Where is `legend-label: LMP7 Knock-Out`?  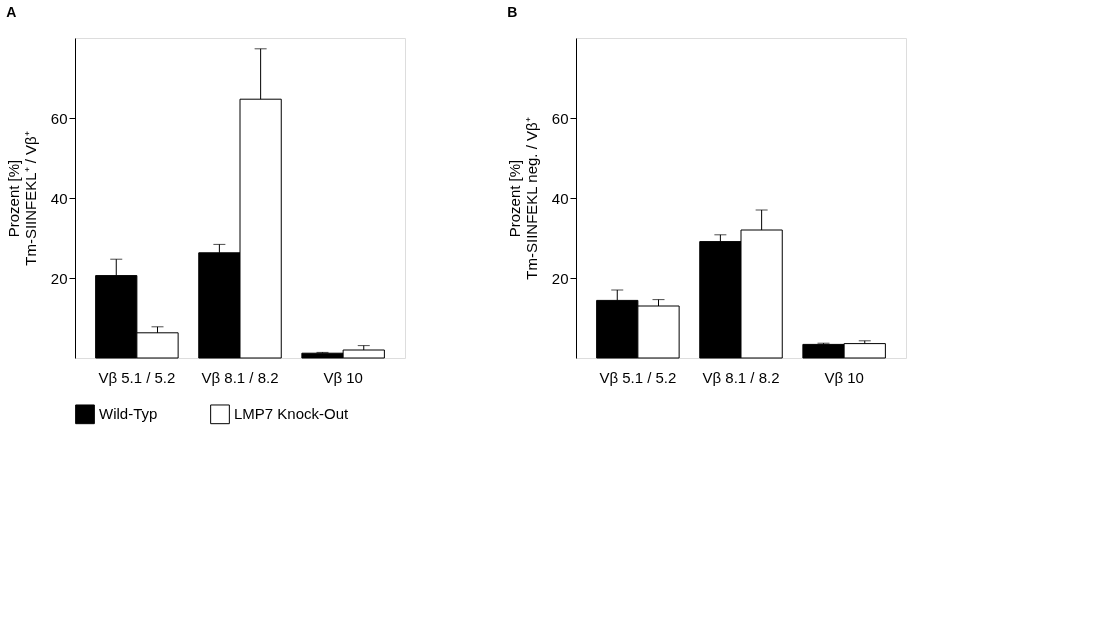
legend-label: LMP7 Knock-Out is located at coordinates (292, 414).